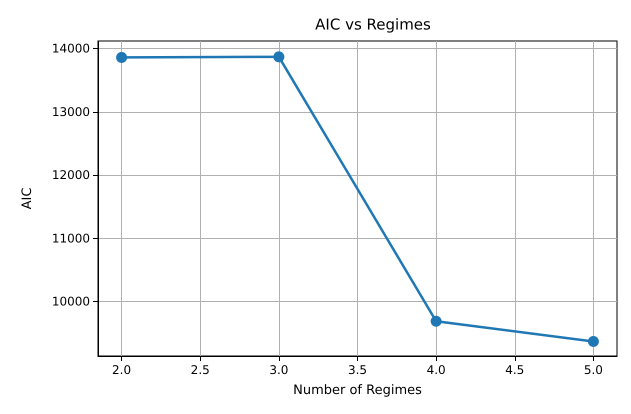  I want to click on y-tick-label: 11000, so click(71, 238).